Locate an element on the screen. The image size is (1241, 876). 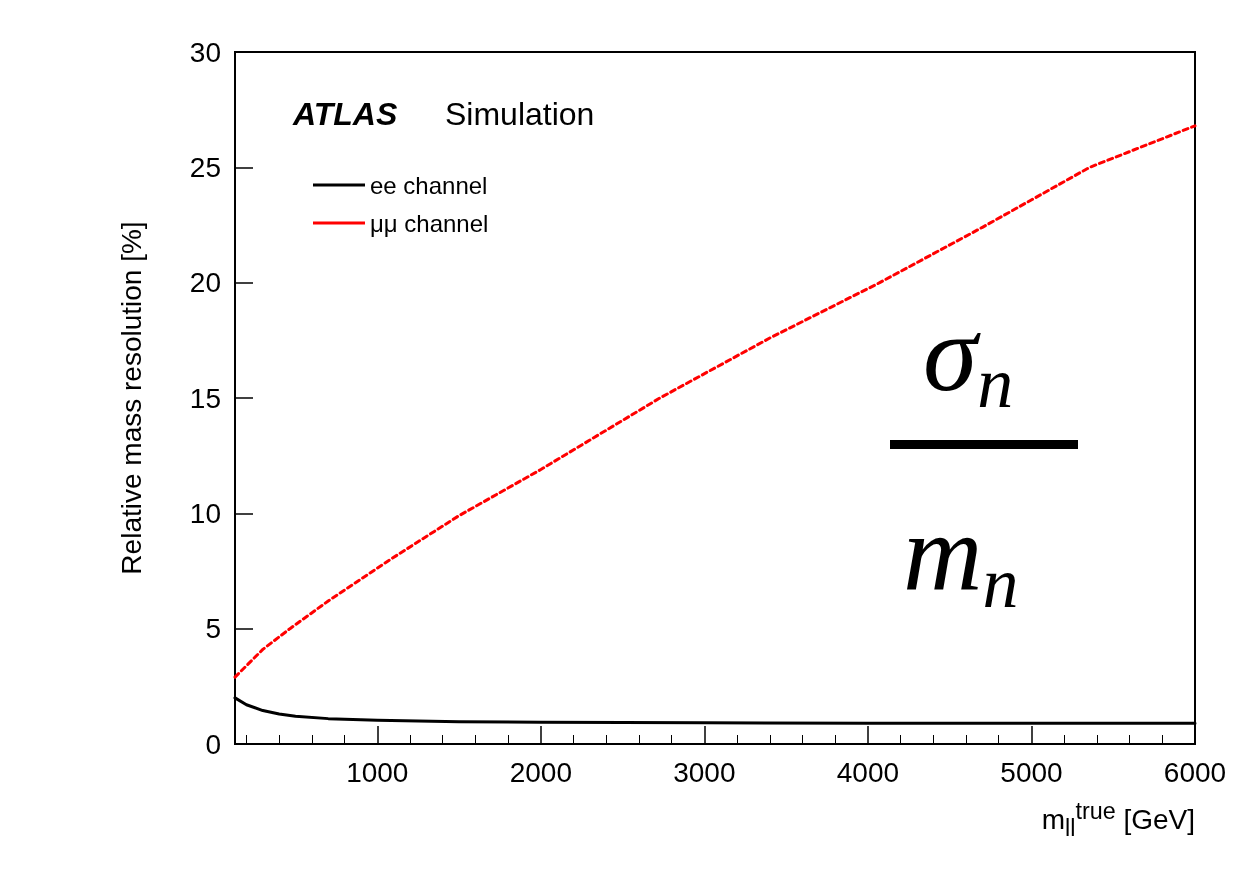
y-tick-label: 20 is located at coordinates (205, 283).